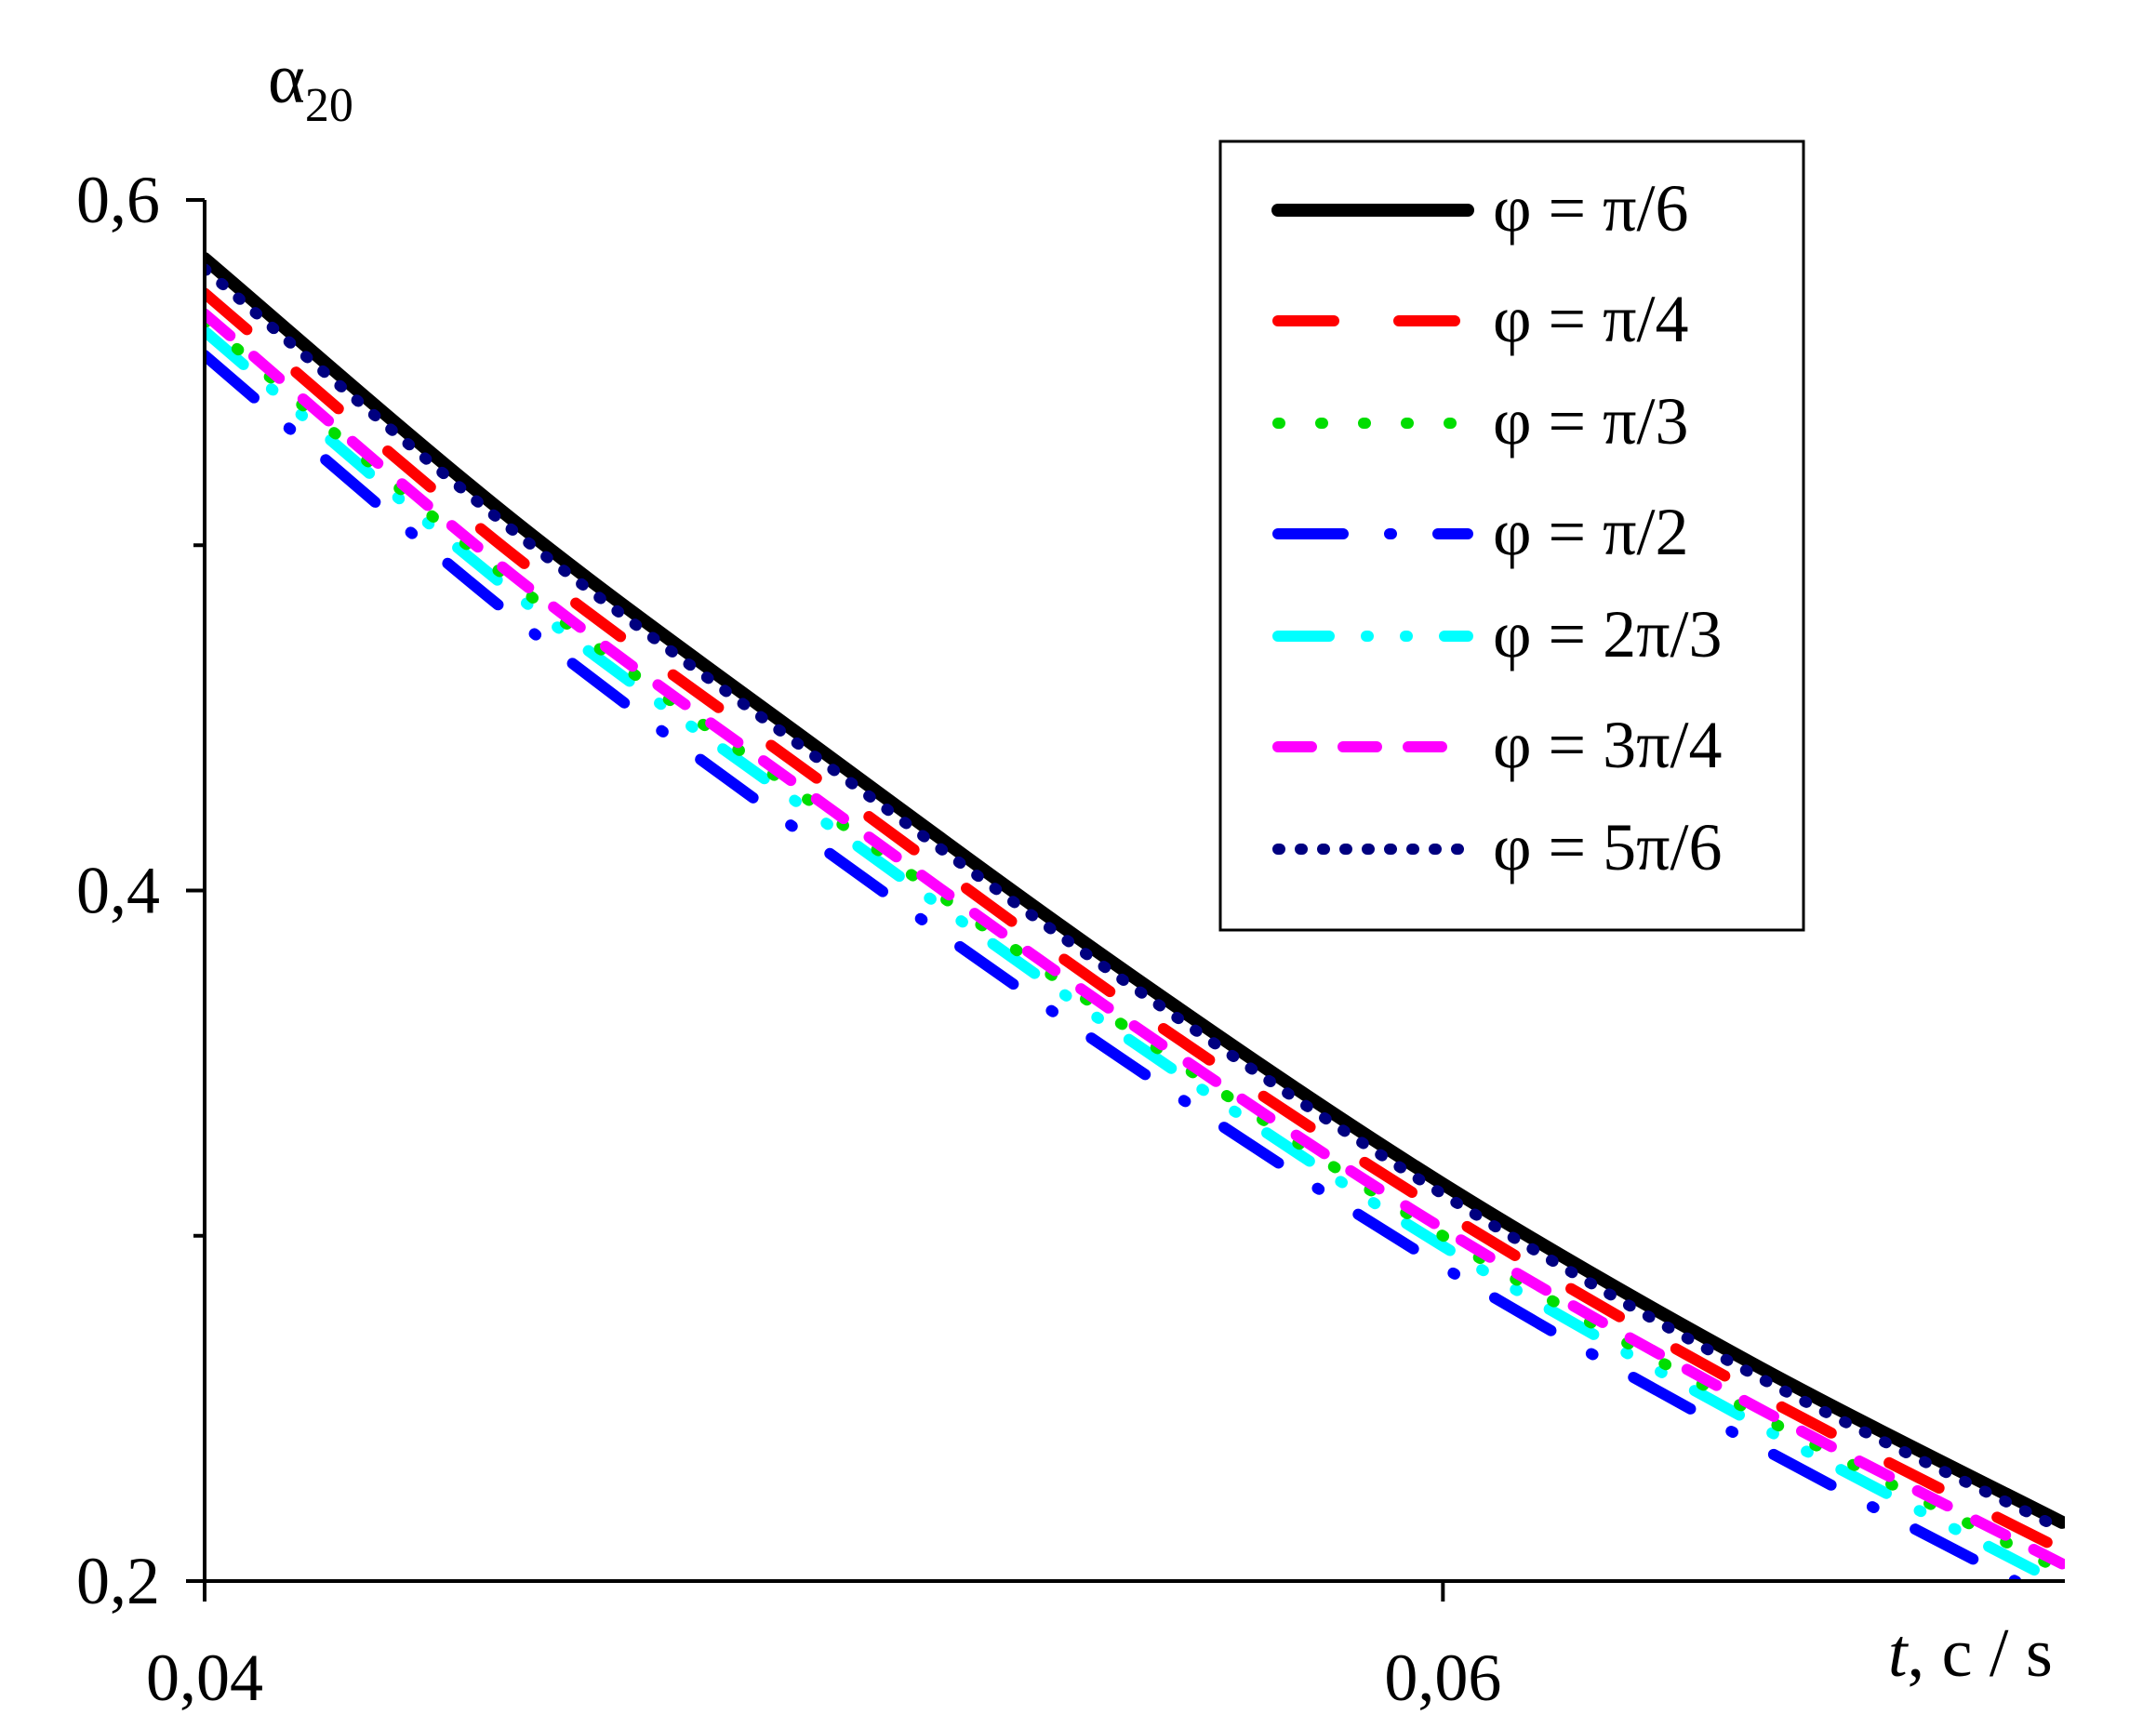 The height and width of the screenshot is (1728, 2156). What do you see at coordinates (1591, 319) in the screenshot?
I see `legend-label: φ = π/4` at bounding box center [1591, 319].